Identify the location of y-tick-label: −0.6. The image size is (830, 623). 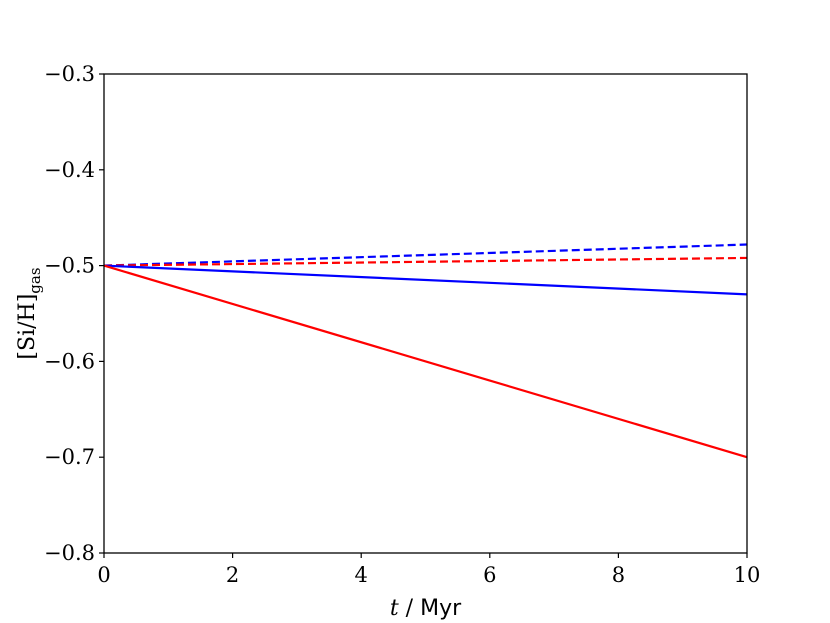
(69, 361).